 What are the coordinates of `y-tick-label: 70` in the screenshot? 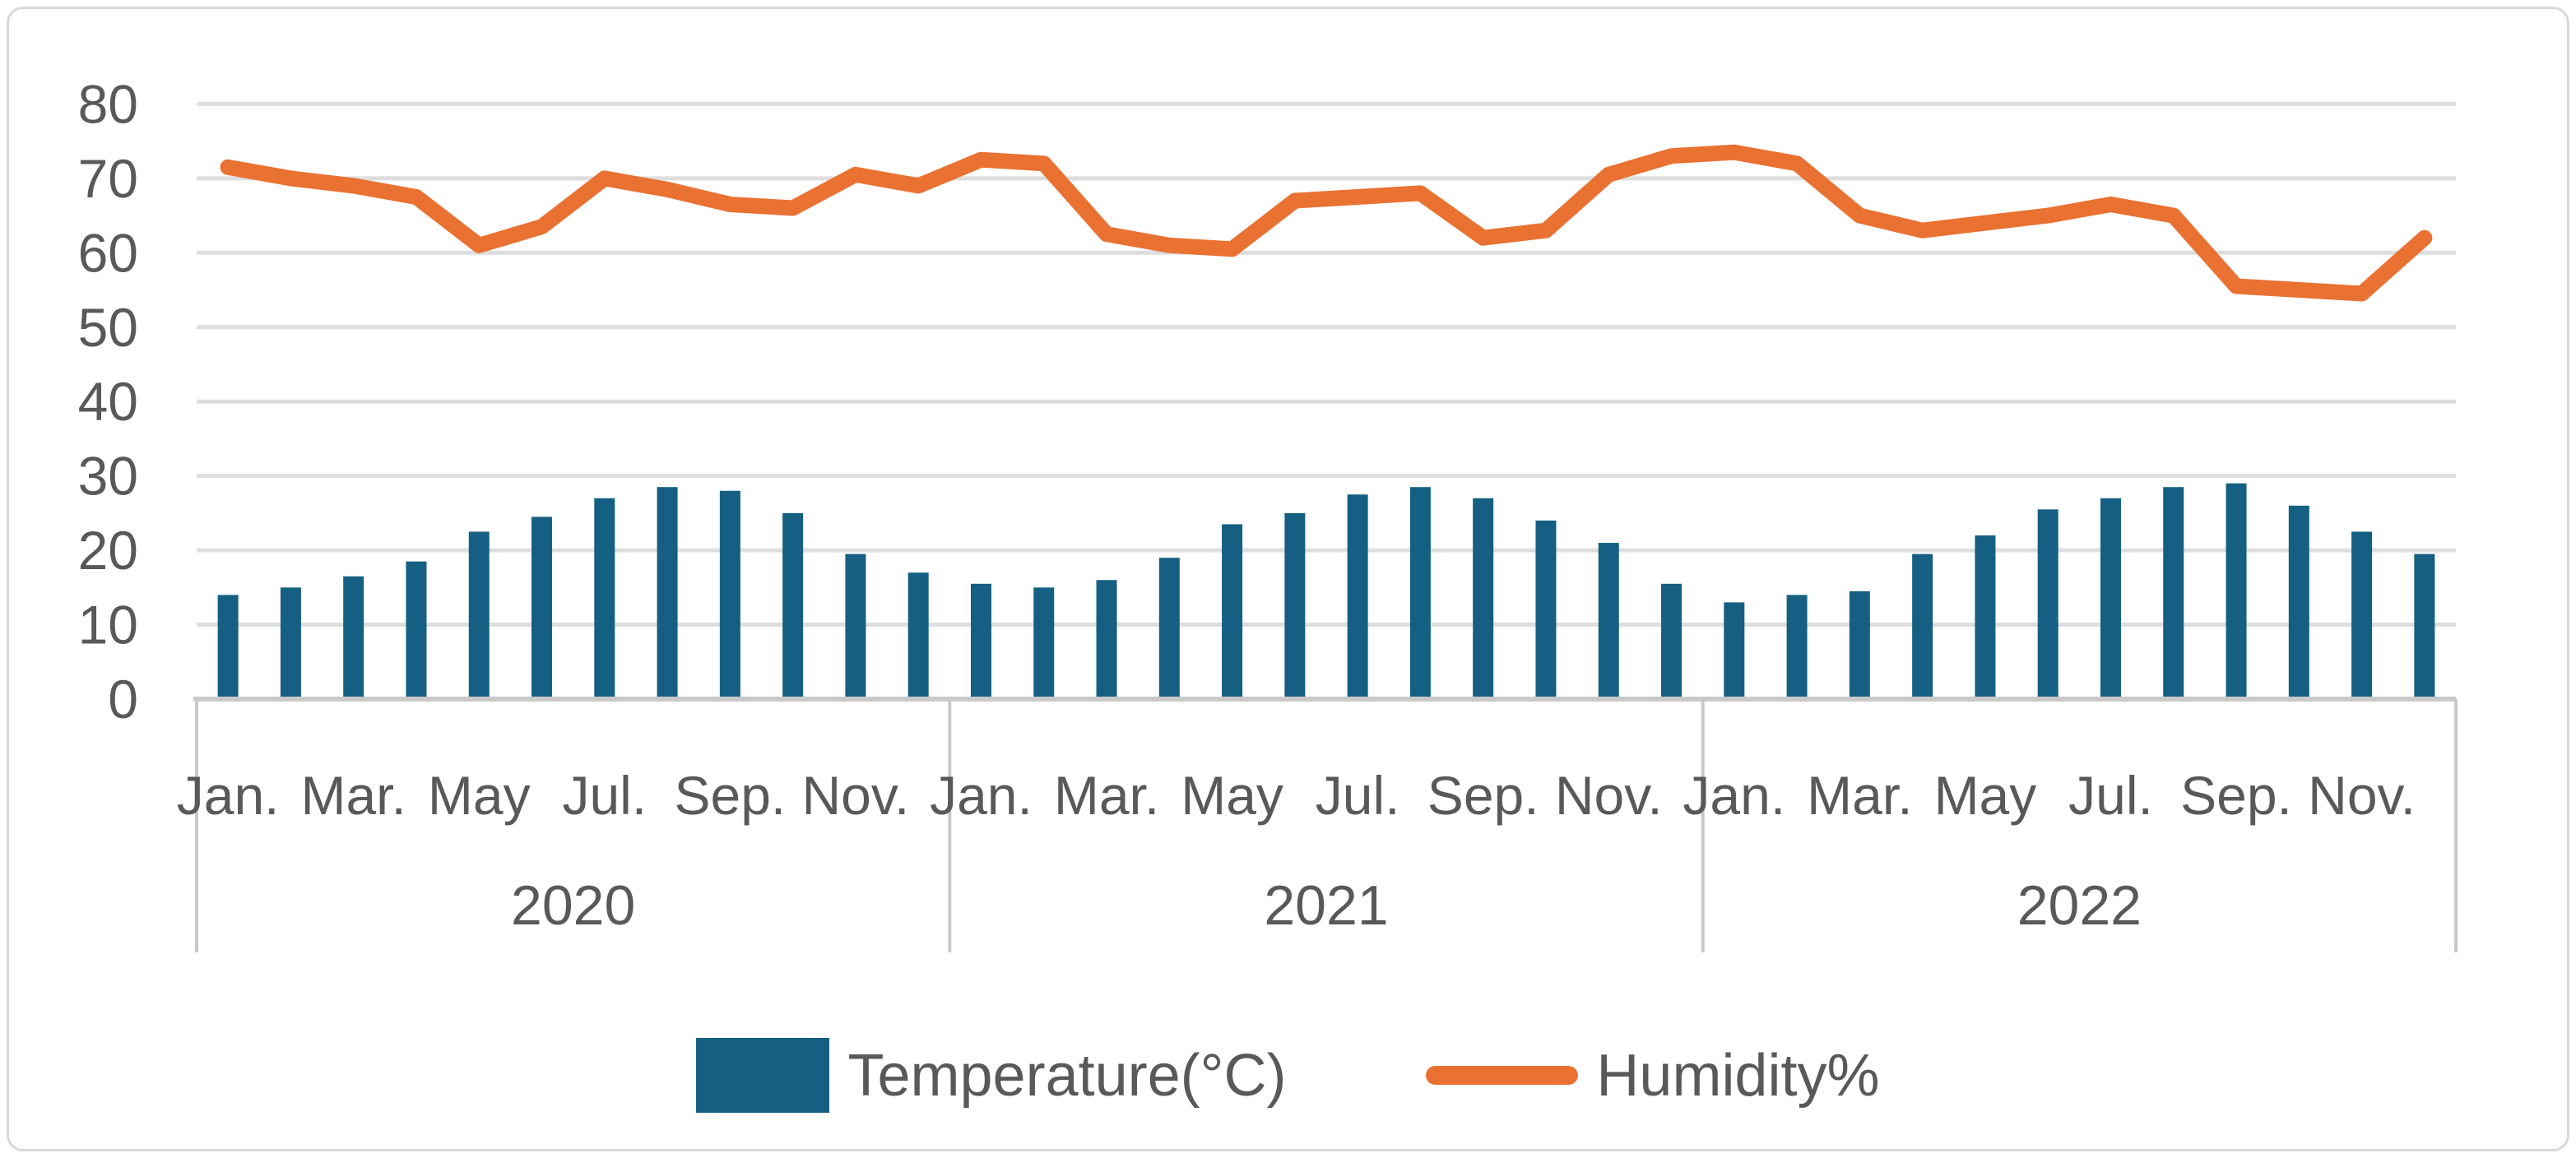 It's located at (108, 178).